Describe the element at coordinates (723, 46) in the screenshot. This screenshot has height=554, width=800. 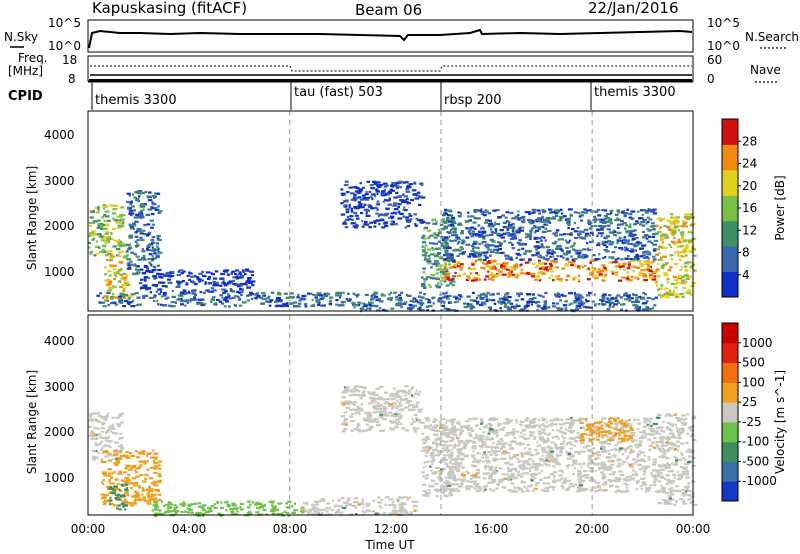
I see `noise-tick-right-bottom: 10^0` at that location.